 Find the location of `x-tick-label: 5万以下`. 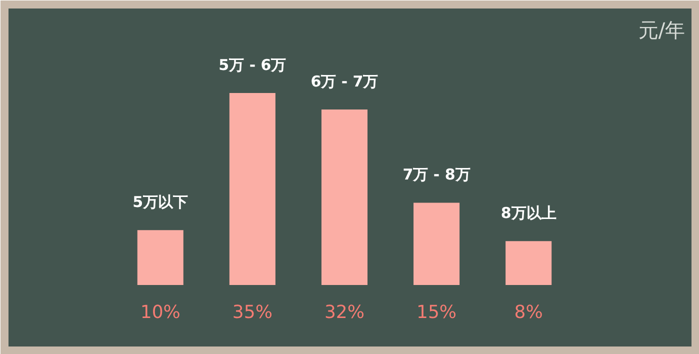

x-tick-label: 5万以下 is located at coordinates (160, 201).